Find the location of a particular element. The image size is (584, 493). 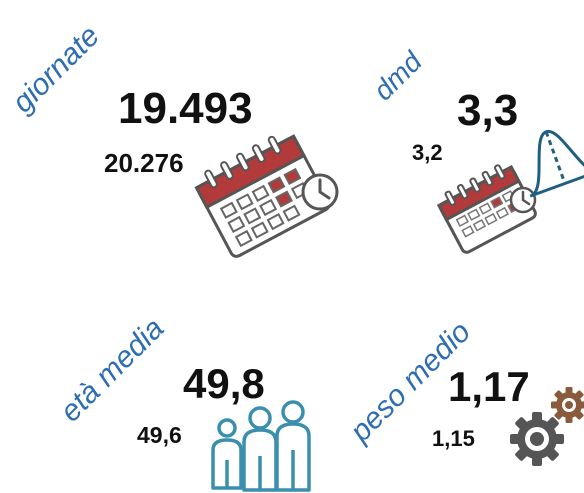

kpi-previous-peso-medio: 1,15 is located at coordinates (453, 438).